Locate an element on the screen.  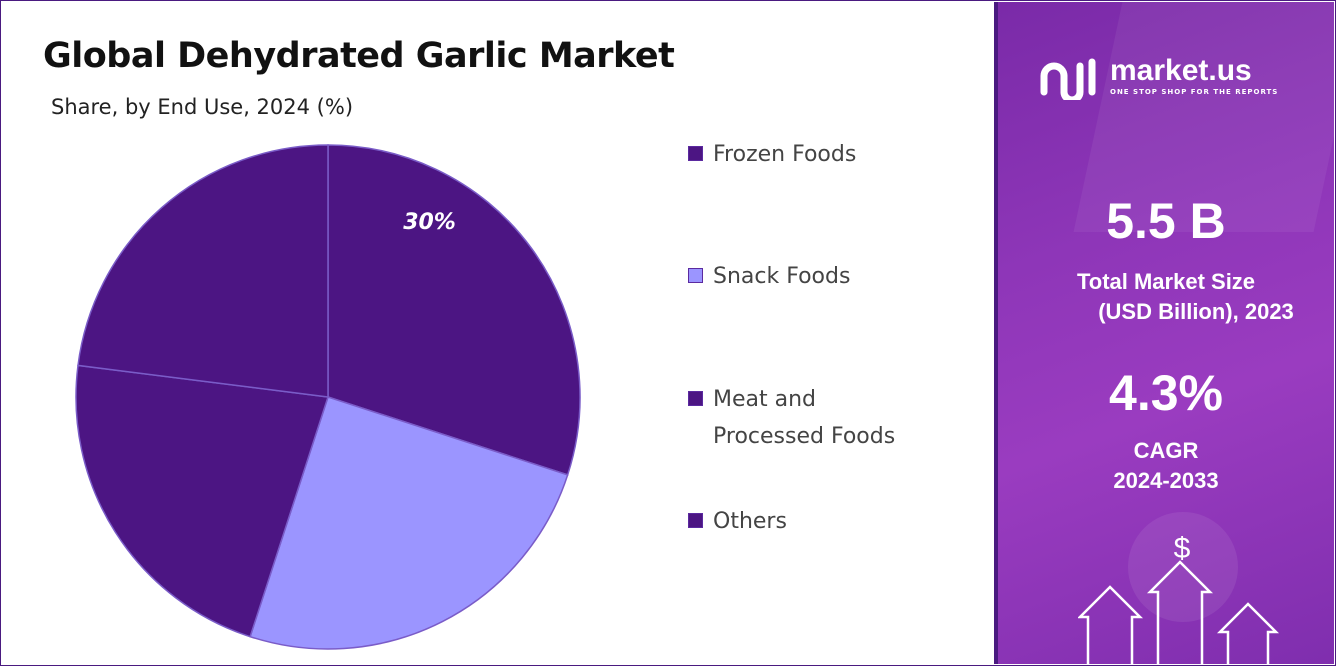
pie-slice-others is located at coordinates (203, 271).